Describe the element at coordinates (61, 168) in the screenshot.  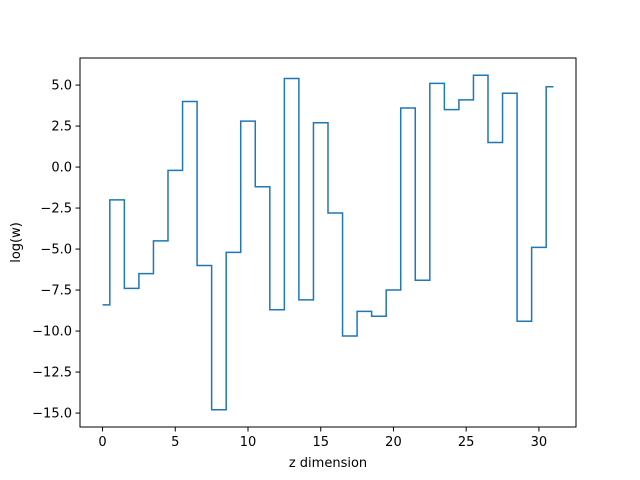
I see `y-tick-label: 0.0` at that location.